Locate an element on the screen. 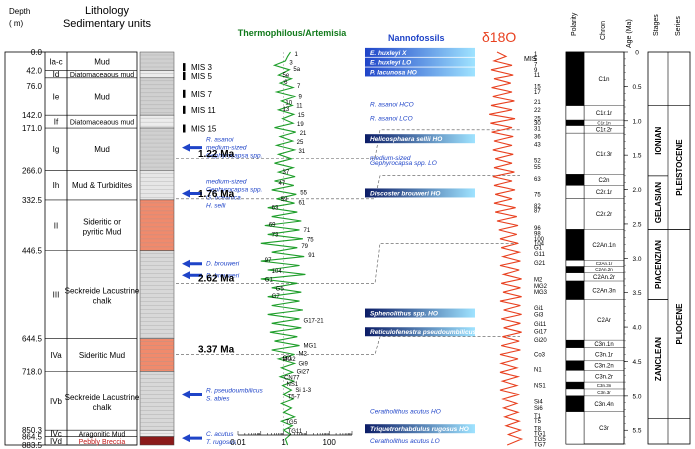 The height and width of the screenshot is (449, 695). d18o-marker-label: T1 is located at coordinates (538, 417).